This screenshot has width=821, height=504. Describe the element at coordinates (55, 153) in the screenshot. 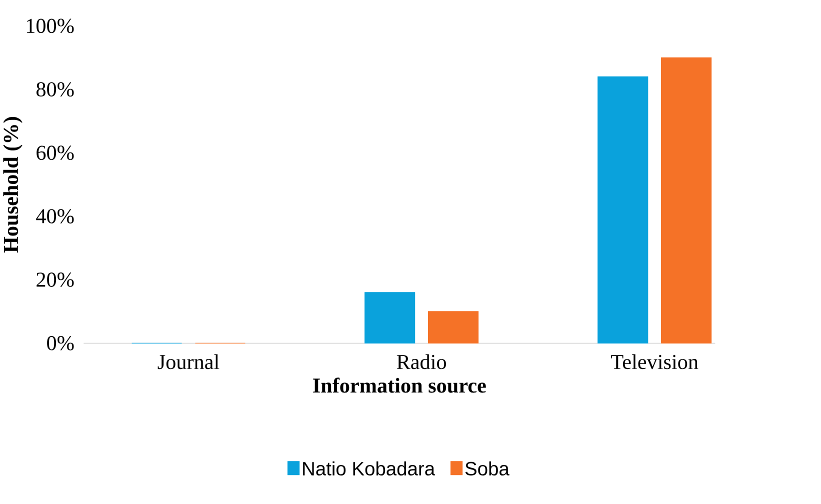

I see `y-tick-label: 60%` at that location.